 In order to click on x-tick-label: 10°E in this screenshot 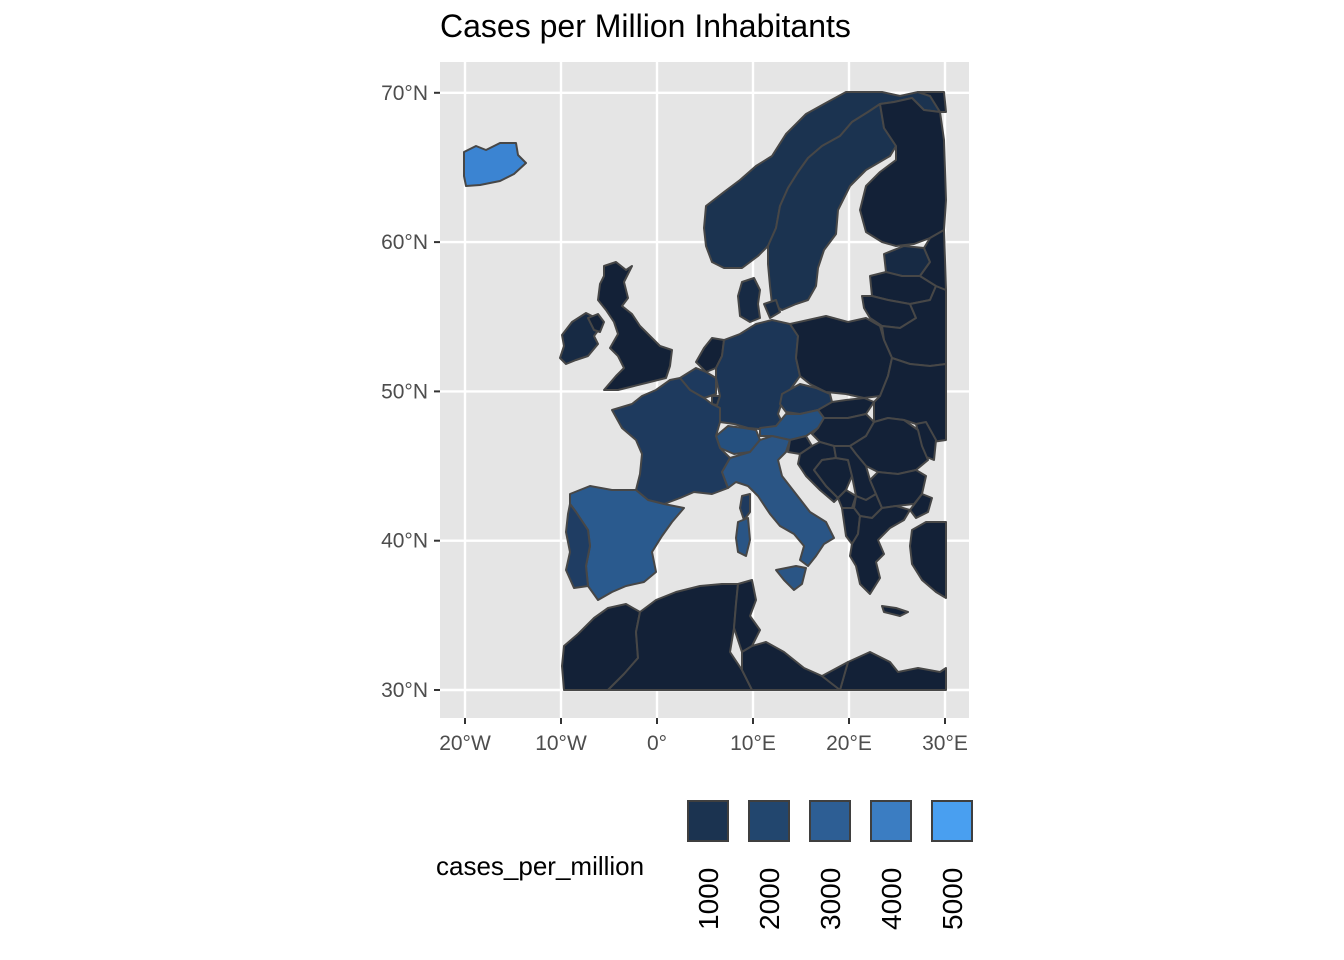, I will do `click(753, 743)`.